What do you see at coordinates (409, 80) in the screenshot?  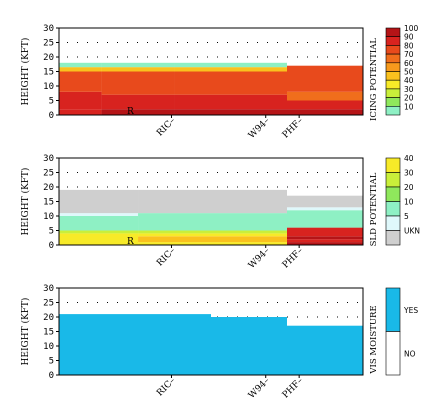 I see `colorbar-label: 40` at bounding box center [409, 80].